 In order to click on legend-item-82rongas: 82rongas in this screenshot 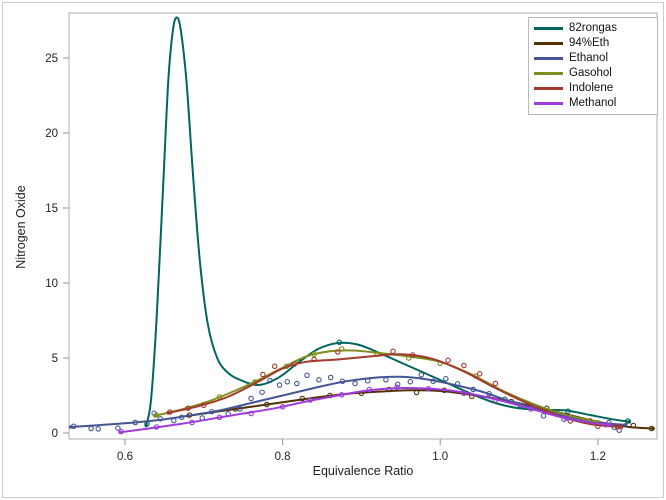, I will do `click(592, 28)`.